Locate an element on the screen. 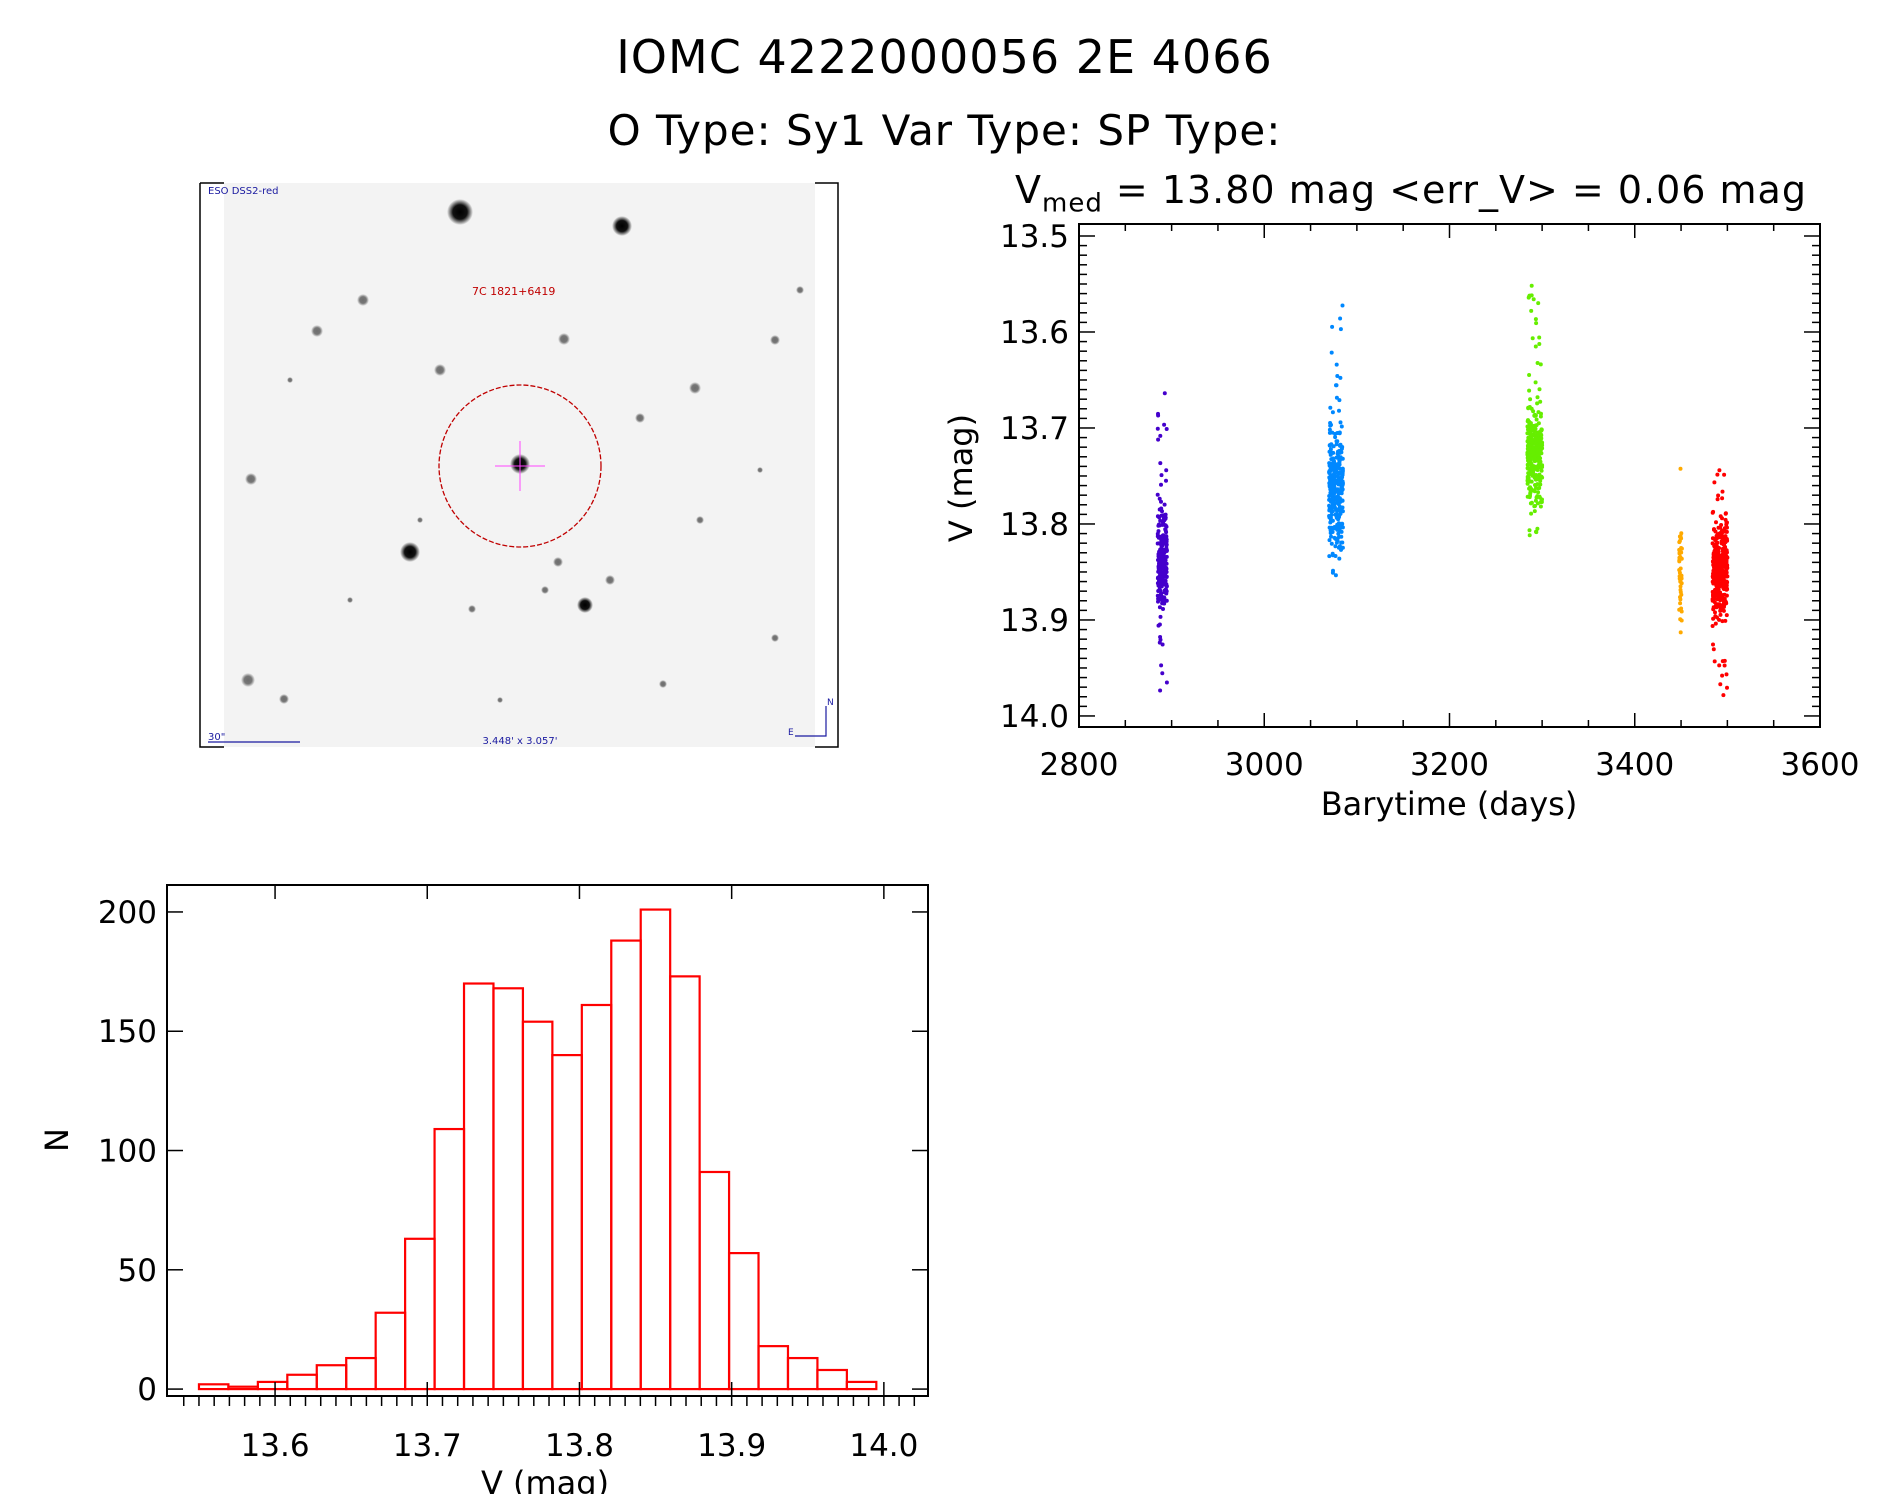 Image resolution: width=1889 pixels, height=1494 pixels. x-tick-label: 2800 is located at coordinates (1079, 765).